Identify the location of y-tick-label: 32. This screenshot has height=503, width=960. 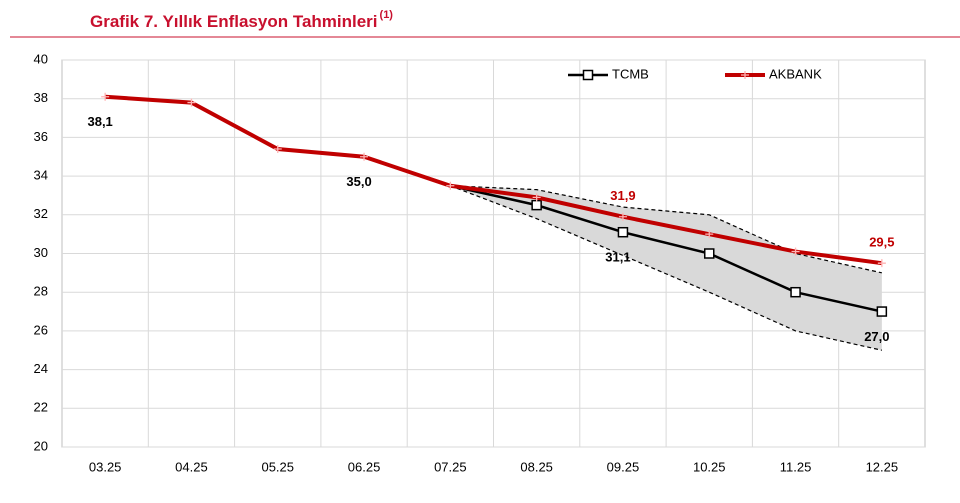
(41, 213).